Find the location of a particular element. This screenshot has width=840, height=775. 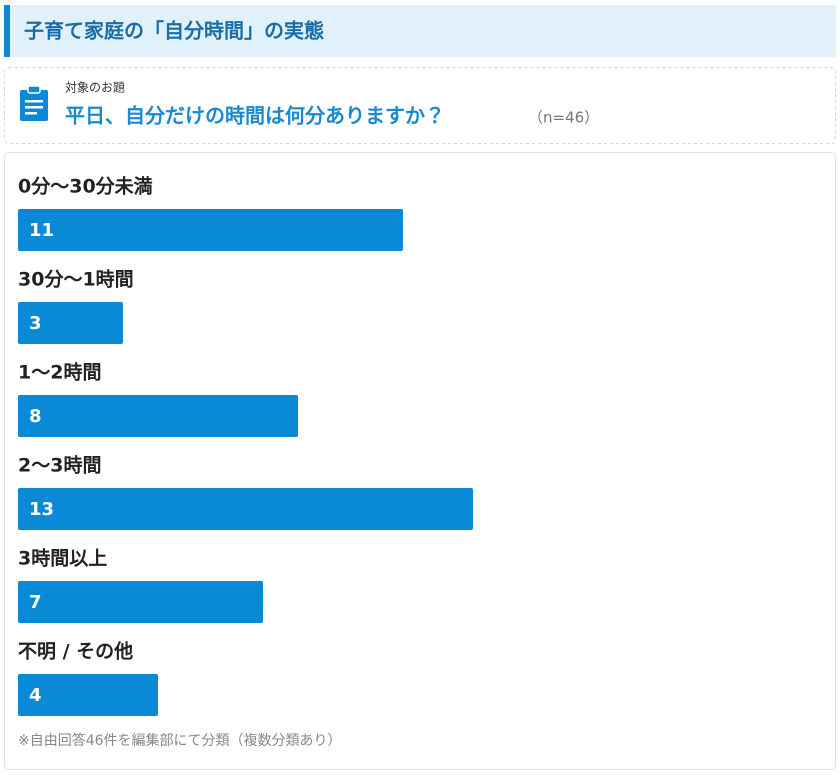

header-box is located at coordinates (420, 31).